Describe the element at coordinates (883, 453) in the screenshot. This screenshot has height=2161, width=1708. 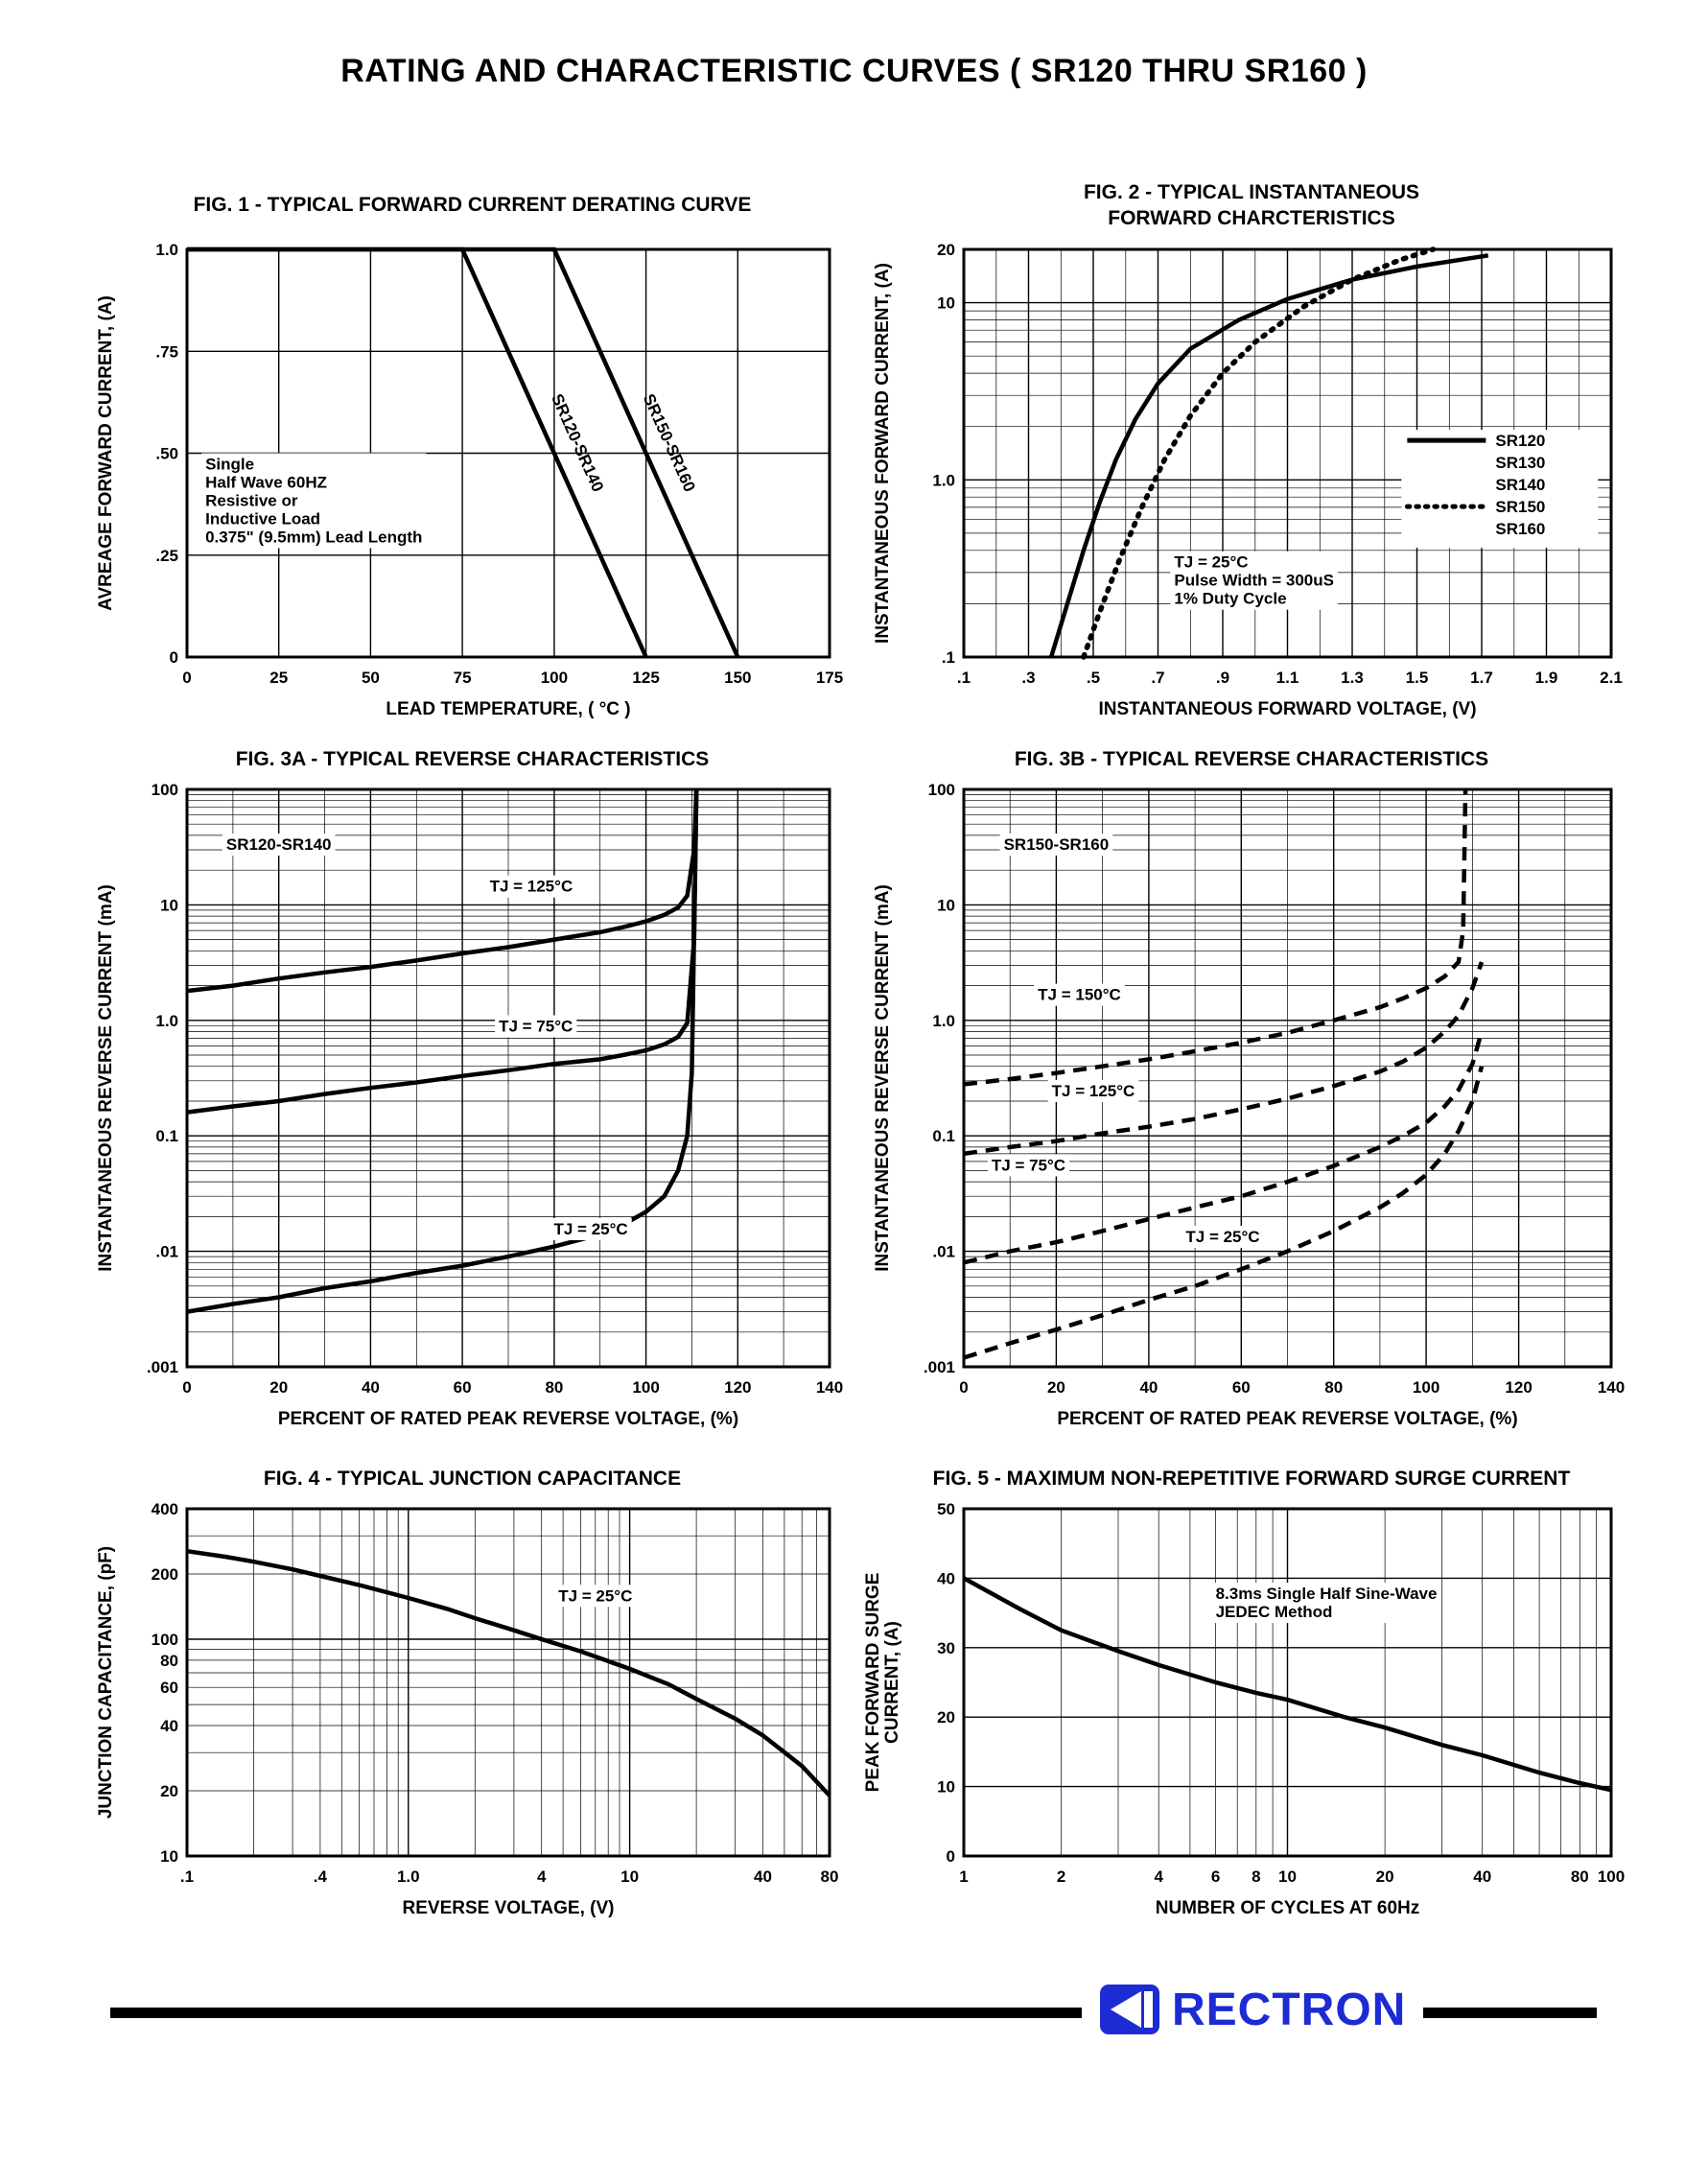
I see `y-axis-label: INSTANTANEOUS FORWARD CURRENT, (A)` at that location.